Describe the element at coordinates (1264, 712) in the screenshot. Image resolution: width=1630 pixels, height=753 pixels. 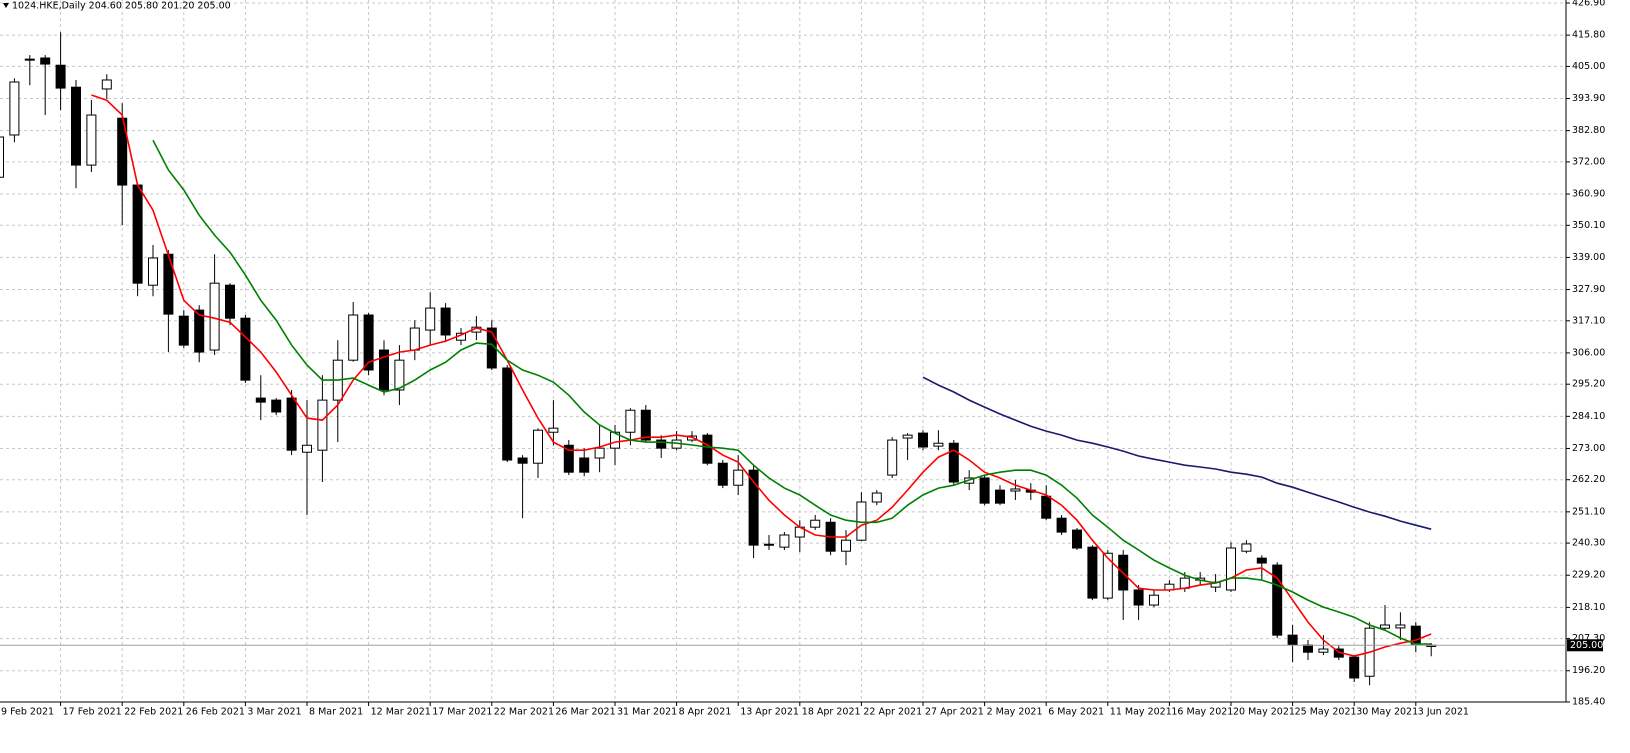
I see `x-tick-label: 20 May 2021` at that location.